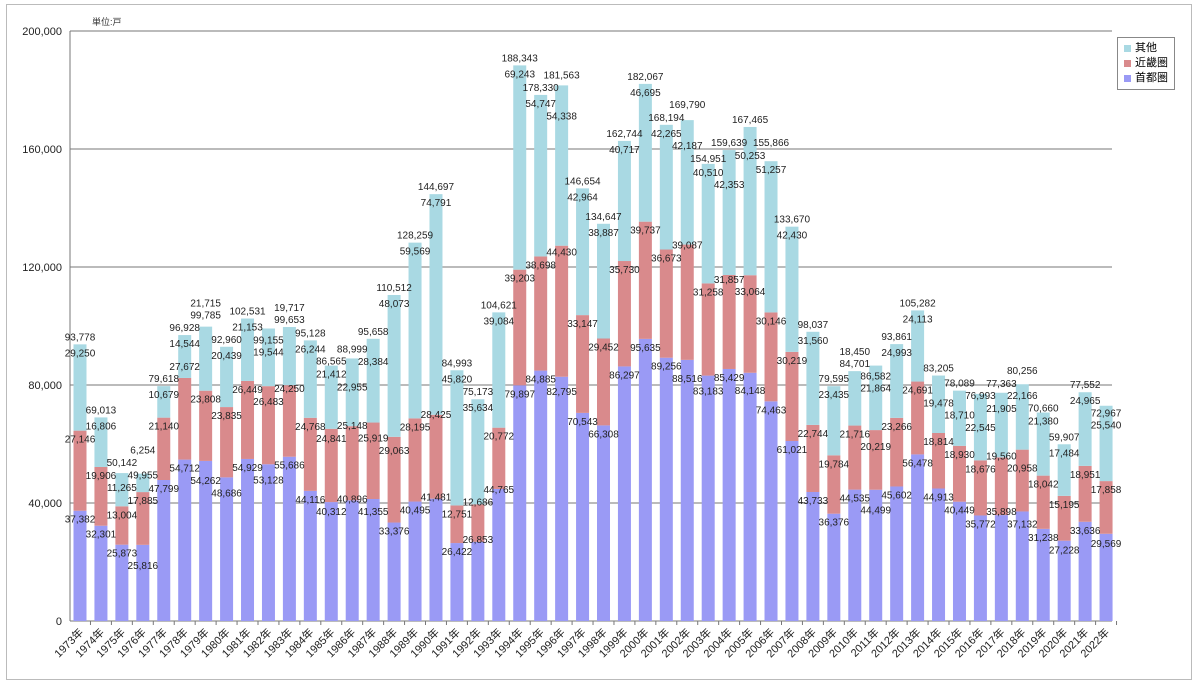  Describe the element at coordinates (436, 187) in the screenshot. I see `total-label: 144,697` at that location.